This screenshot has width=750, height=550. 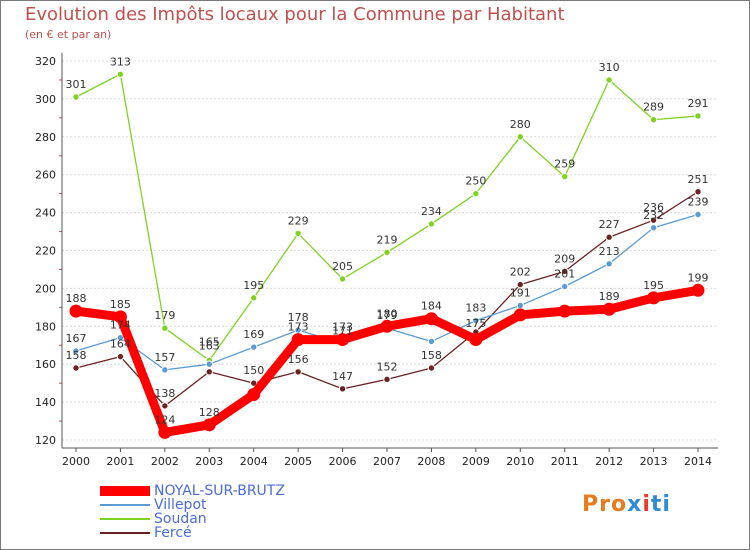 I want to click on data-label: 191, so click(x=520, y=292).